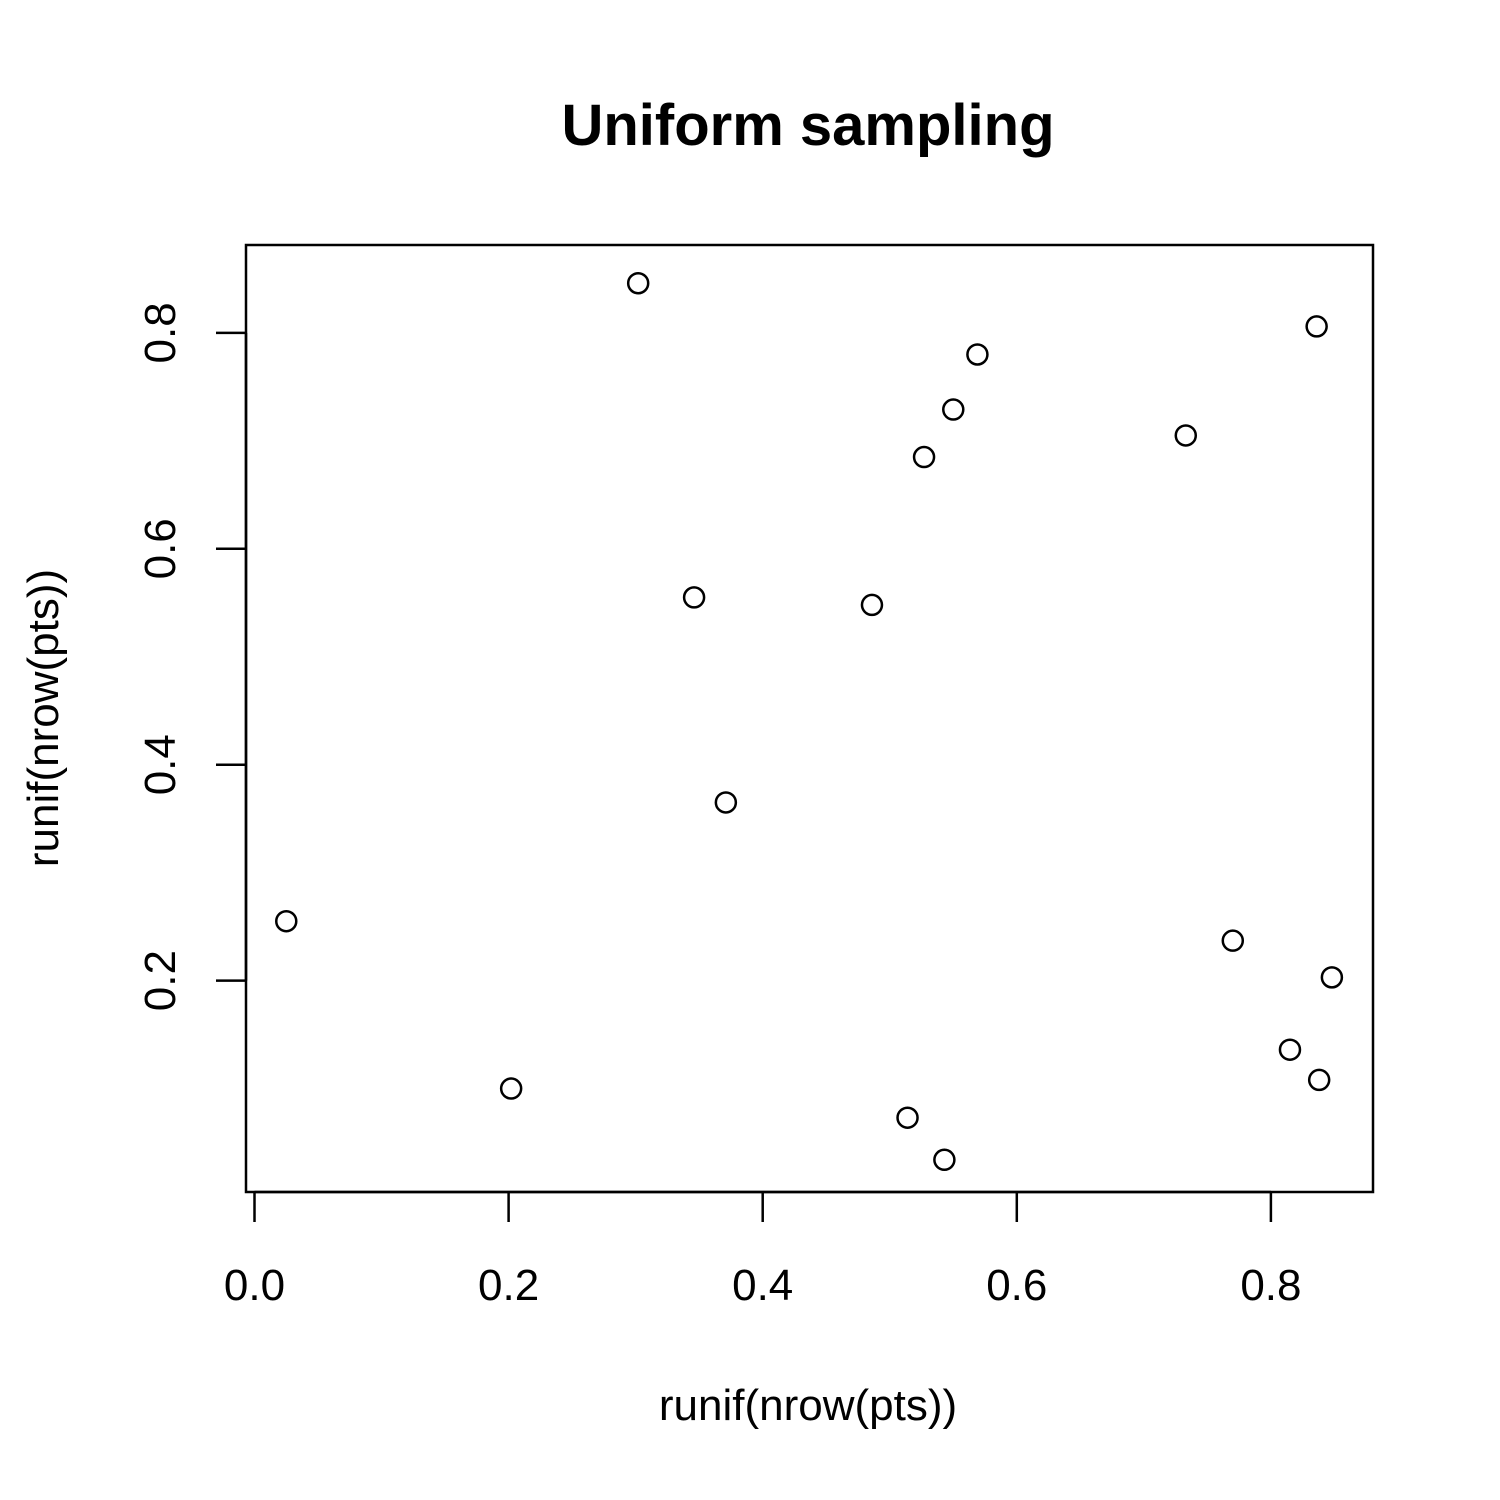 The width and height of the screenshot is (1500, 1500). Describe the element at coordinates (807, 125) in the screenshot. I see `chart-title: Uniform sampling` at that location.